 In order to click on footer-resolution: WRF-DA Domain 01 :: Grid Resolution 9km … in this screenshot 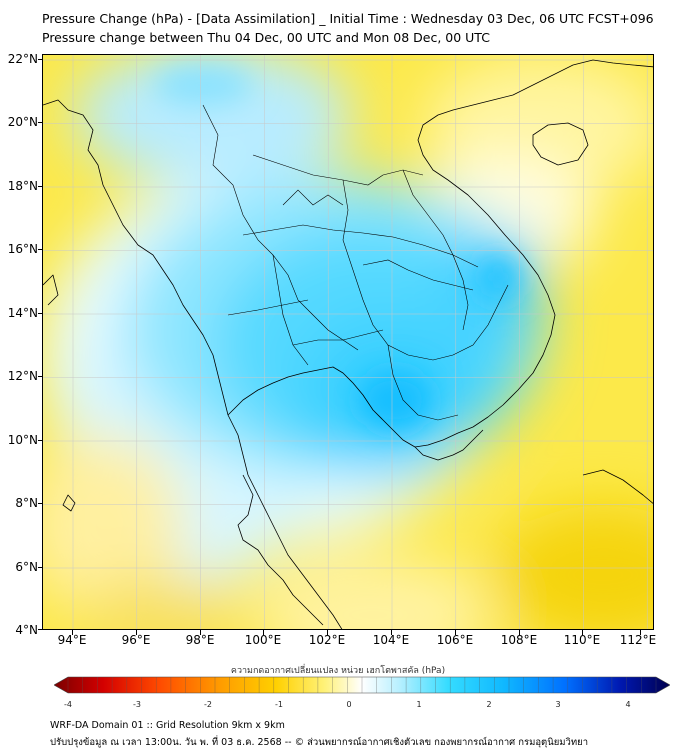, I will do `click(167, 725)`.